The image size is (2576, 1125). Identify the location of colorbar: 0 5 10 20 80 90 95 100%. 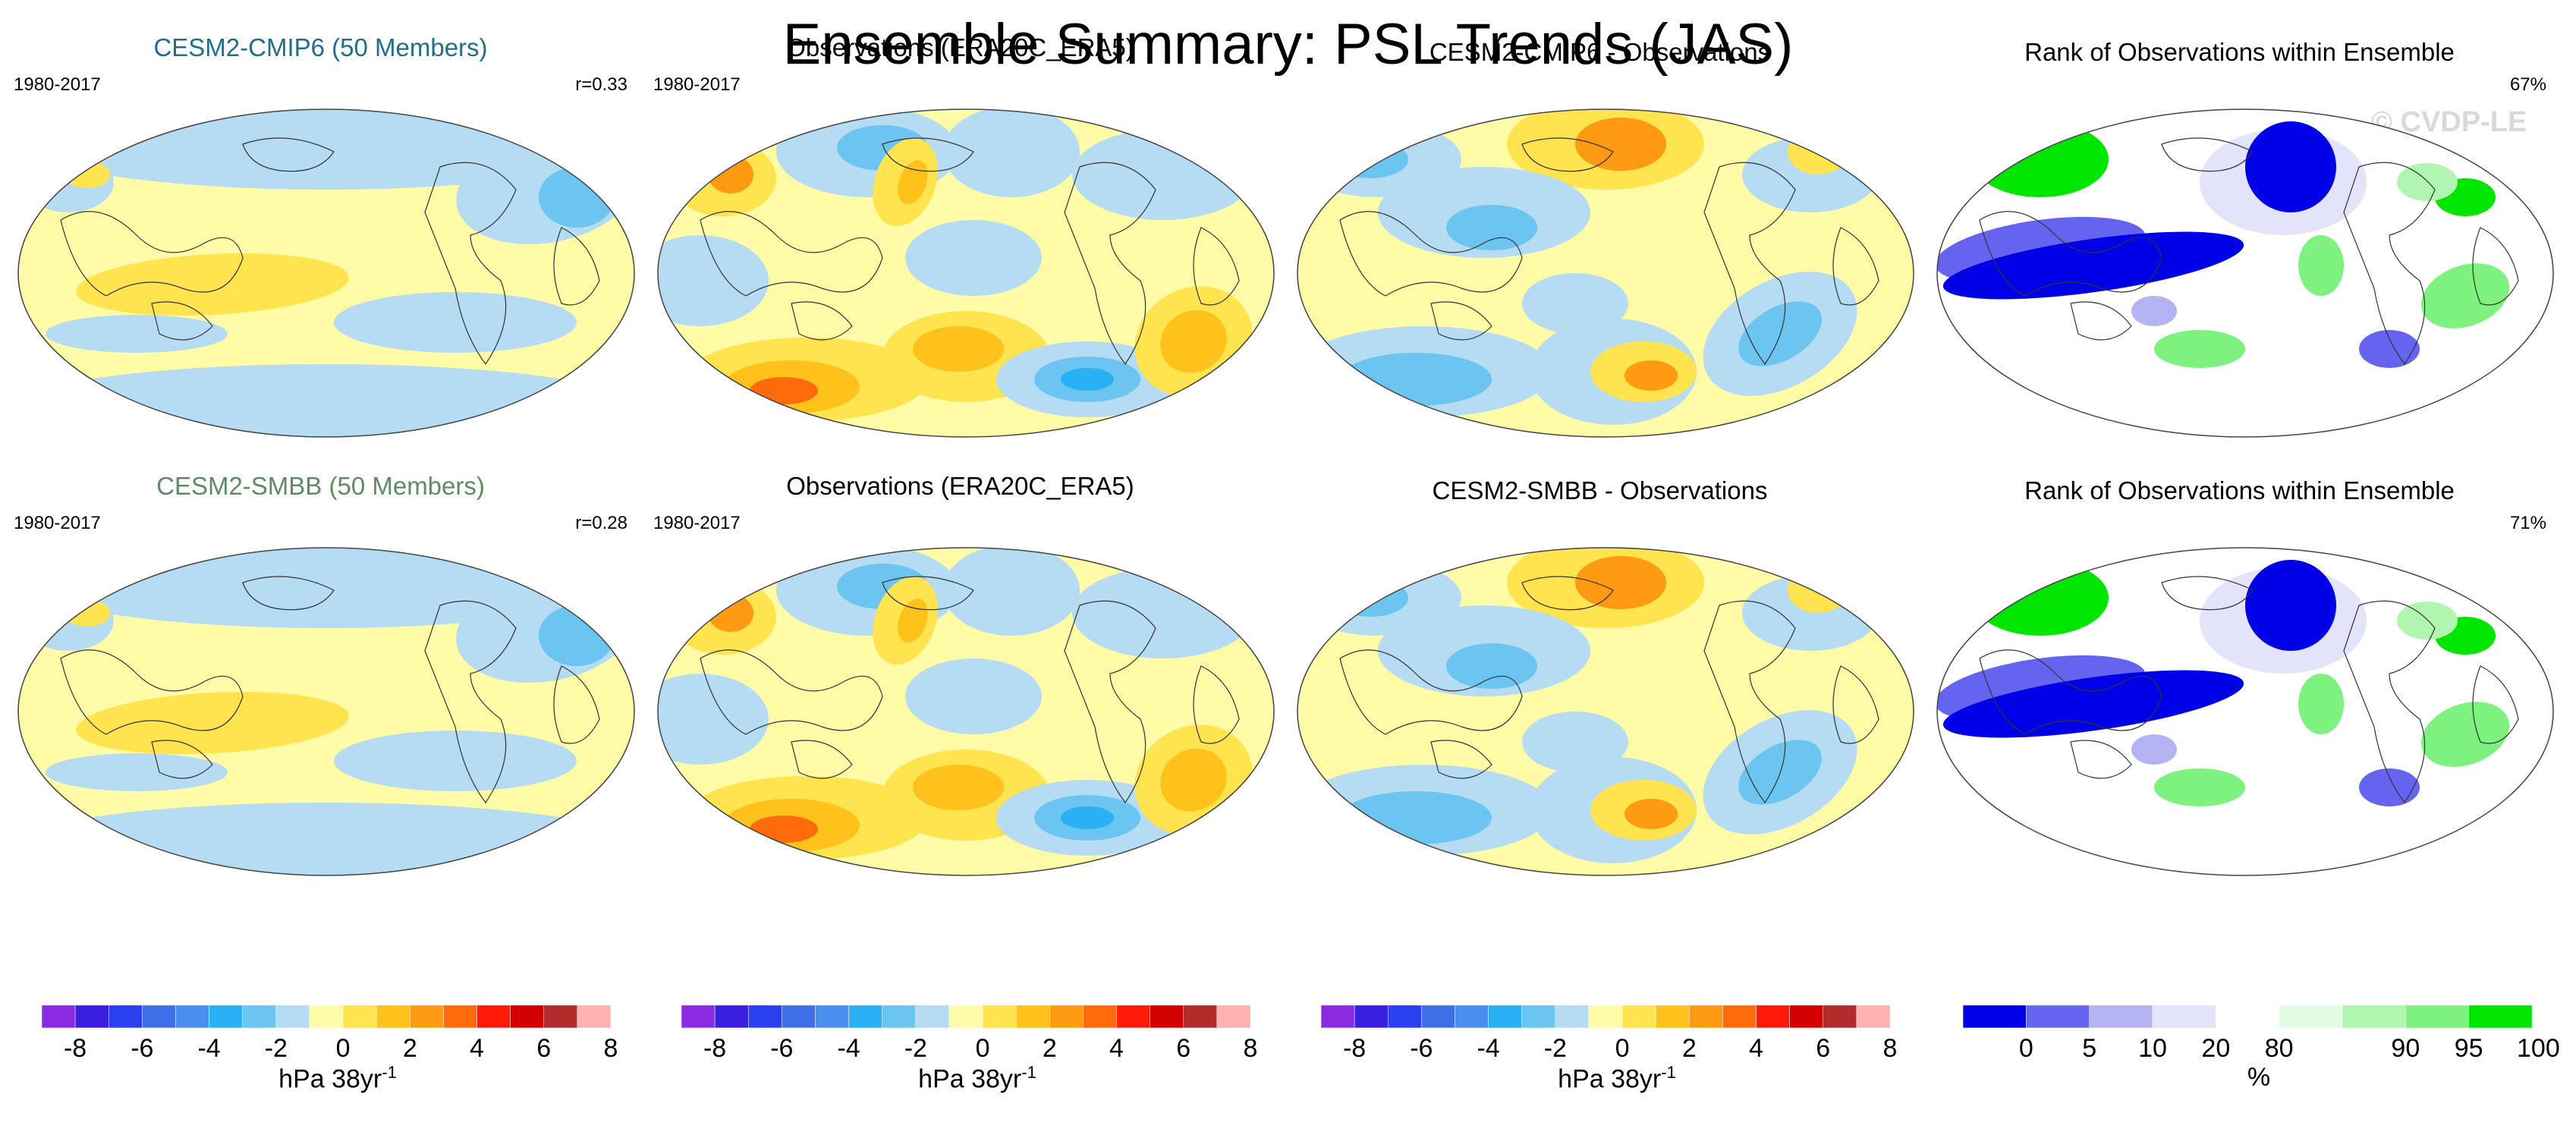
(2261, 1062).